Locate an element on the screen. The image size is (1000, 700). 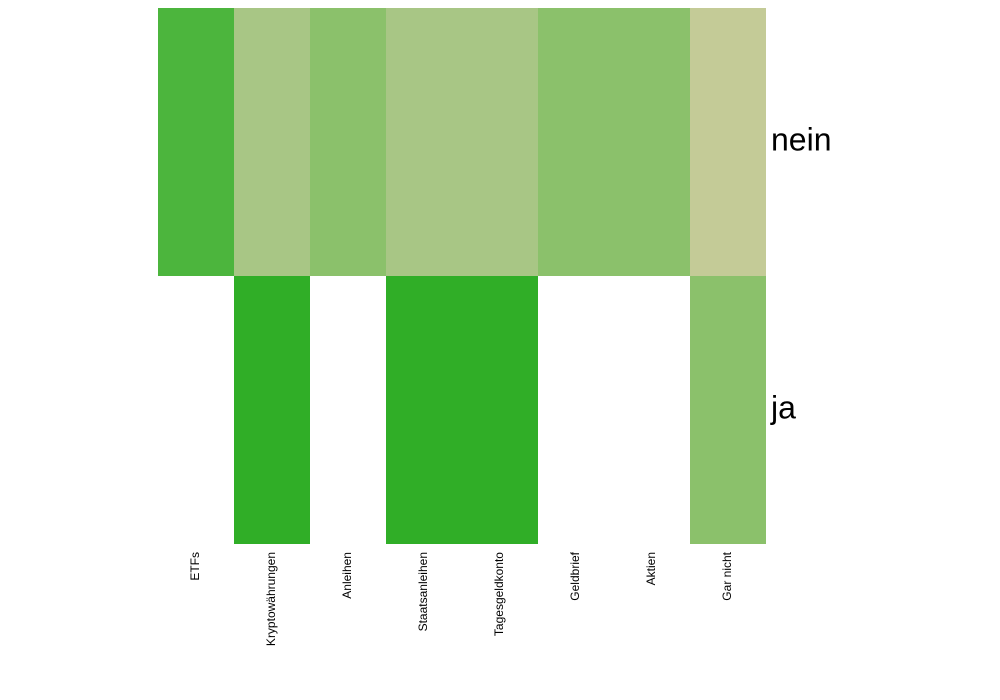
column-label: Staatsanleihen is located at coordinates (423, 591).